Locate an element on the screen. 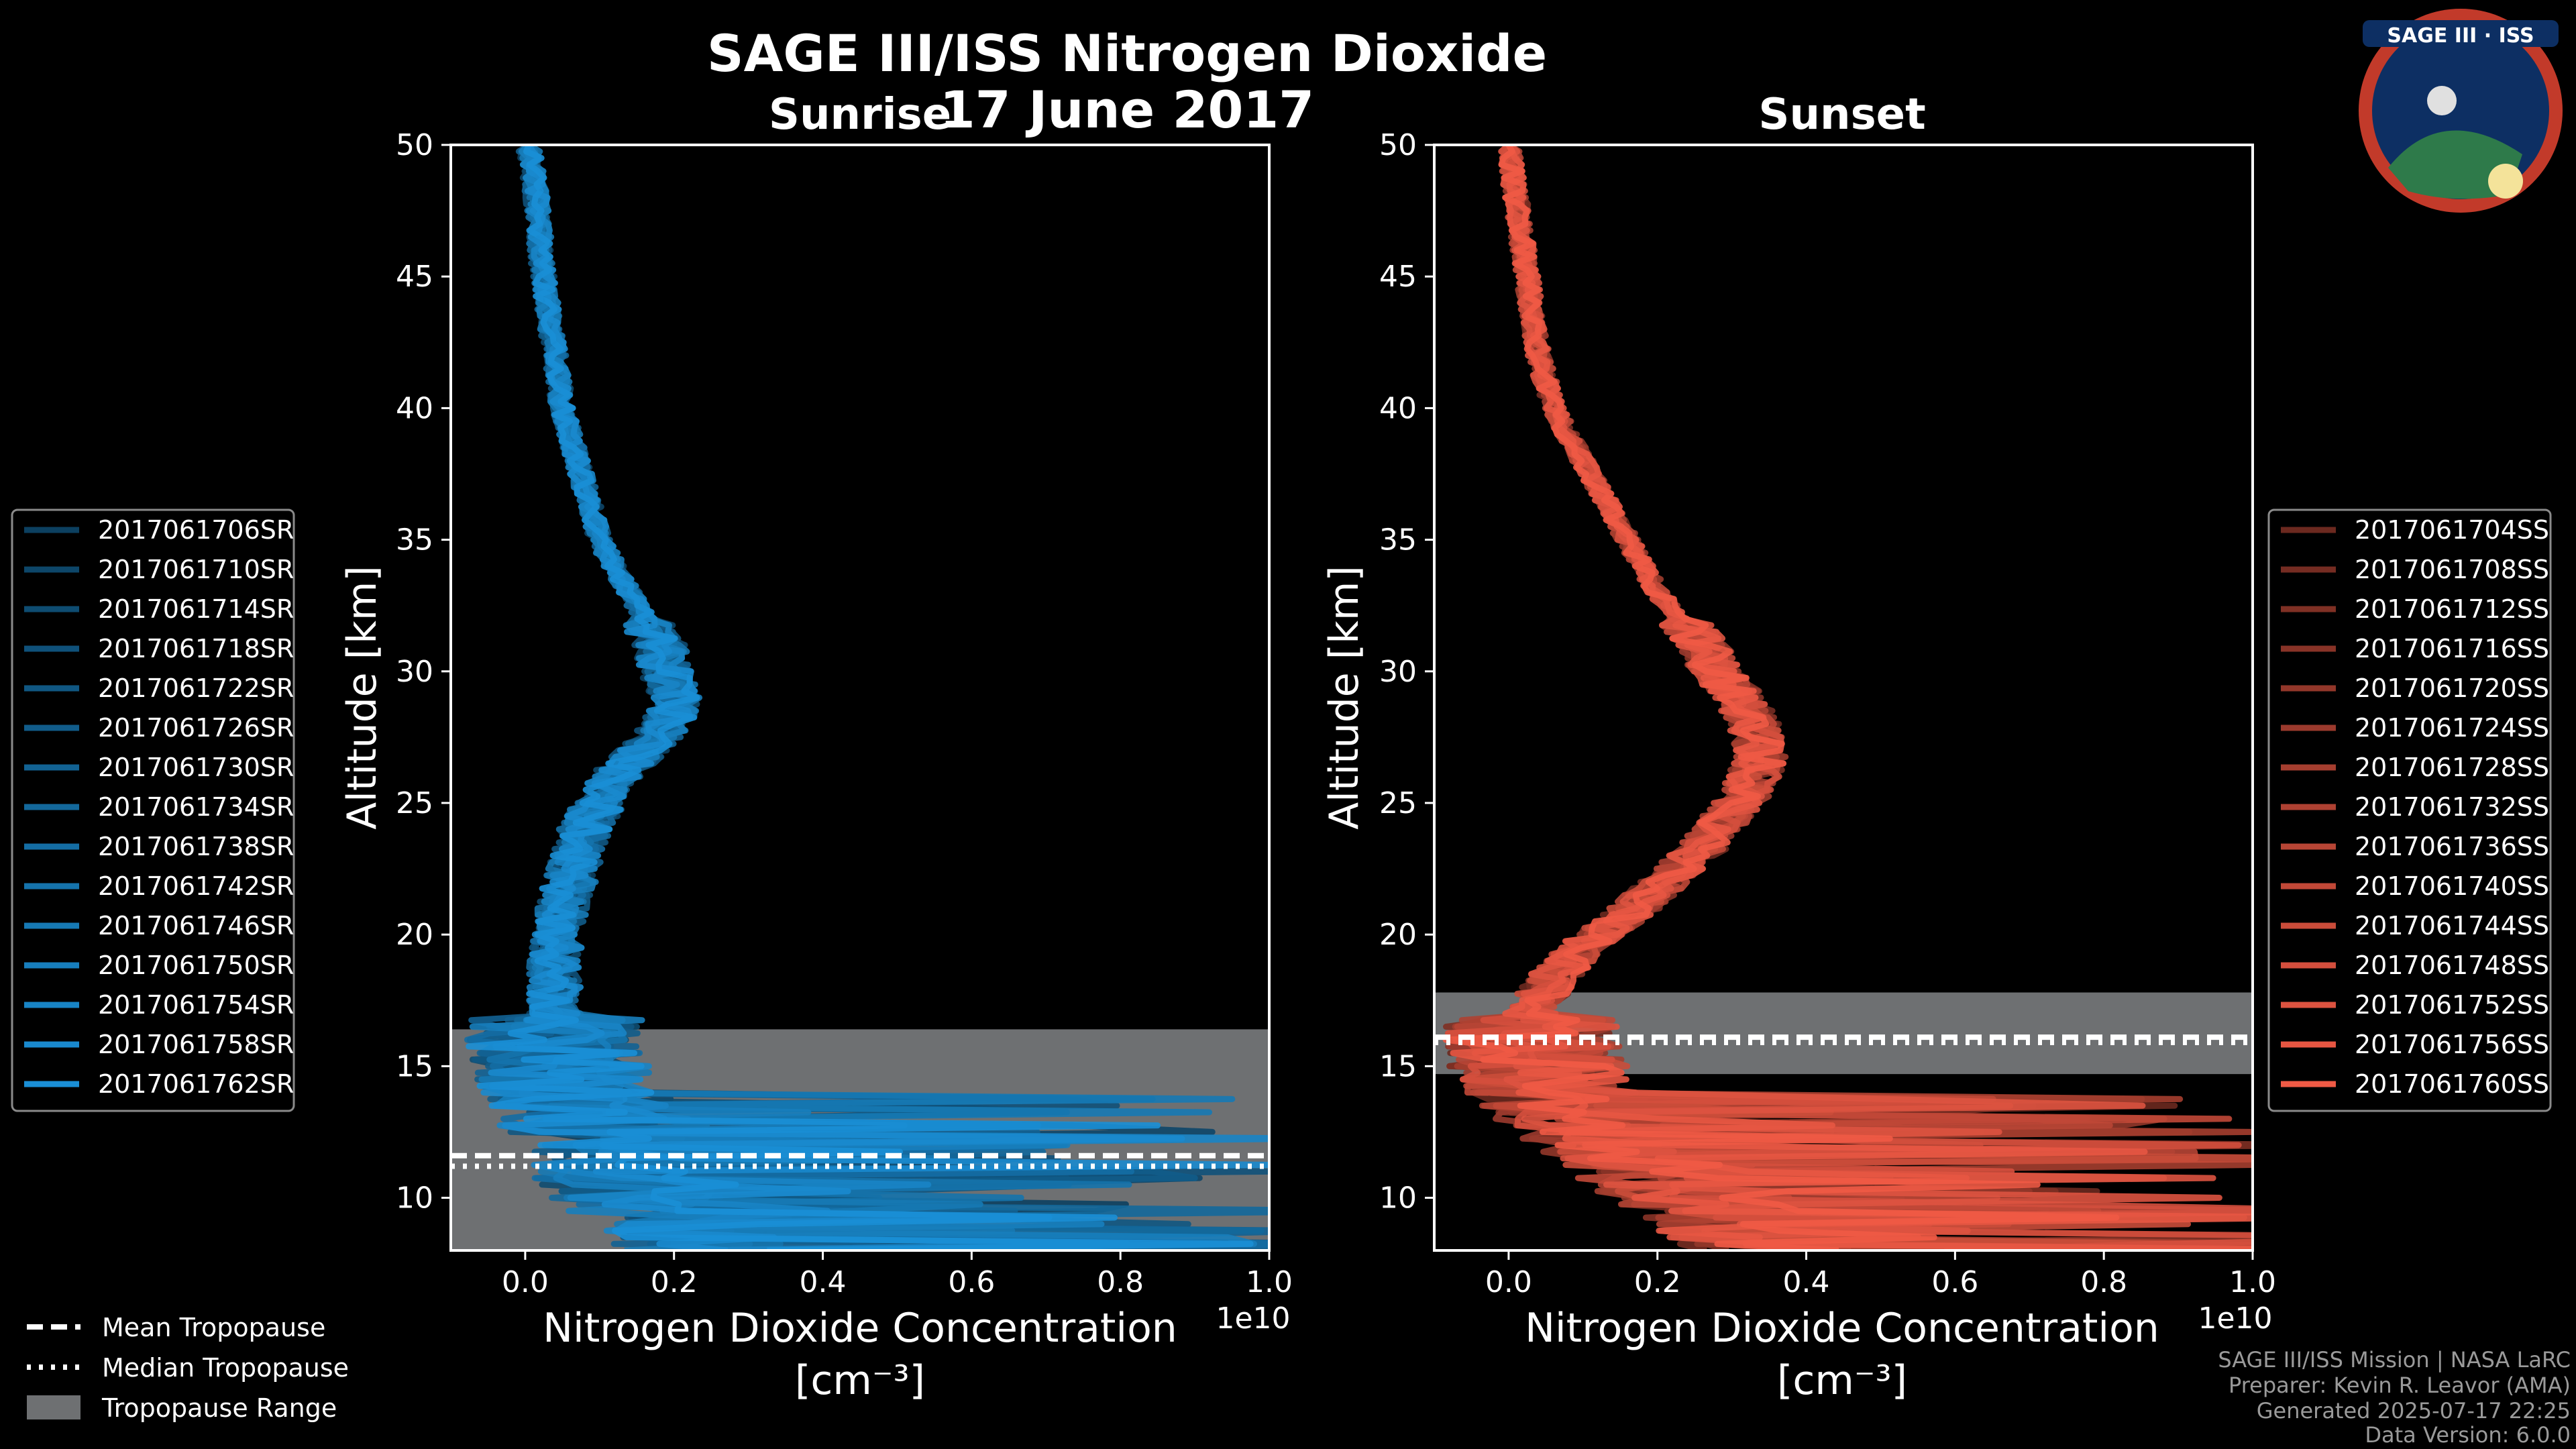 Image resolution: width=2576 pixels, height=1449 pixels. sunset-legend-label: 2017061712SS is located at coordinates (2452, 609).